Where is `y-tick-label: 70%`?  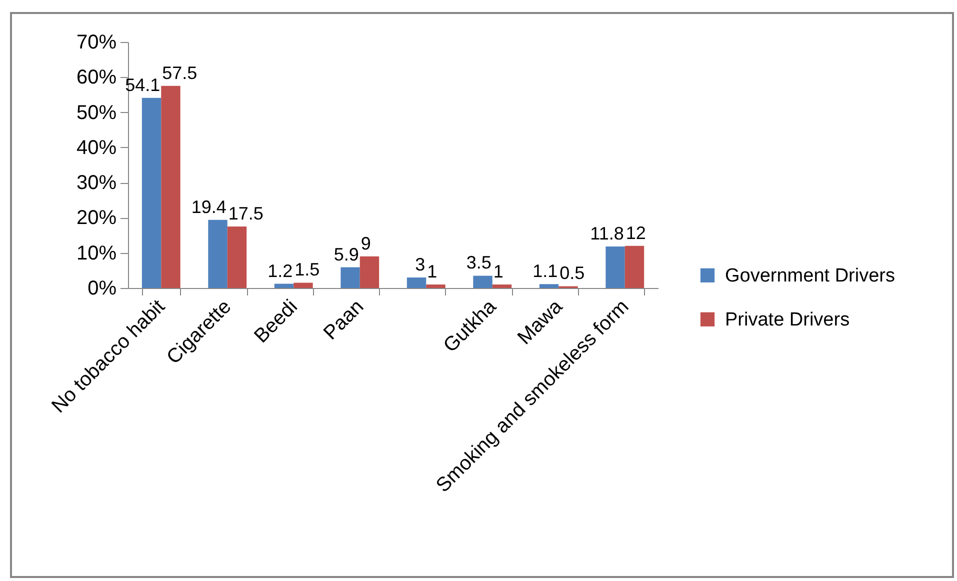
y-tick-label: 70% is located at coordinates (96, 43).